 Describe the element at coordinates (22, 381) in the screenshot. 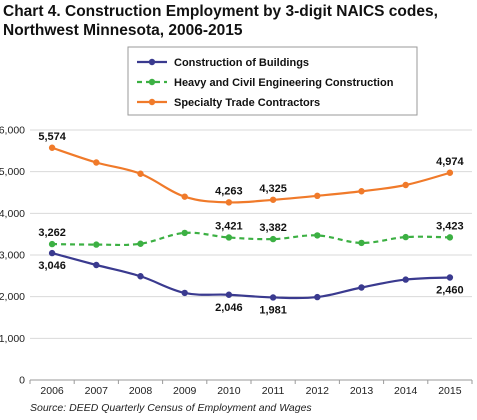

I see `y-tick-label: 0` at that location.